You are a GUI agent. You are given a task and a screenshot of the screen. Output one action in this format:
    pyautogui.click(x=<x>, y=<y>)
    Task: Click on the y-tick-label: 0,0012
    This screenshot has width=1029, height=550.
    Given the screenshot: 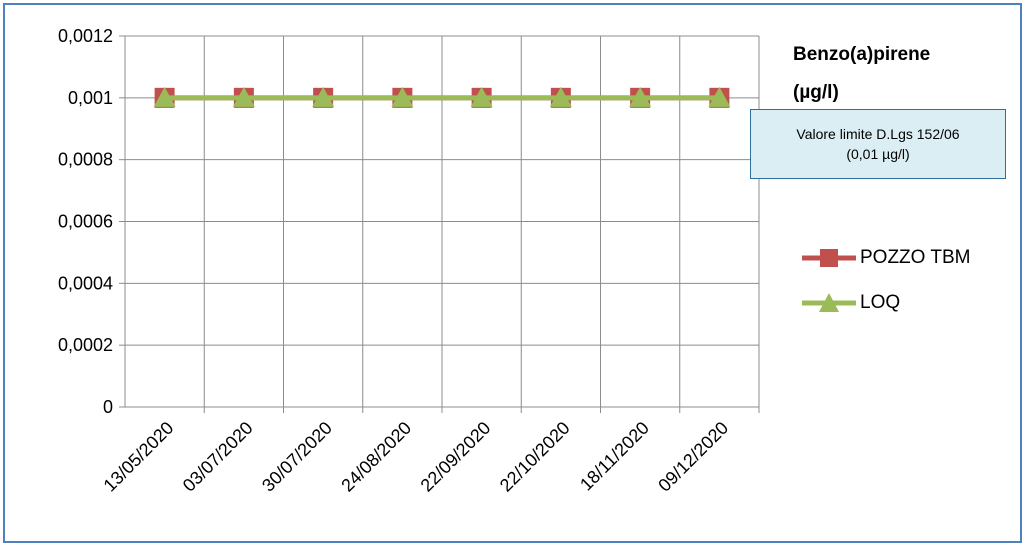 What is the action you would take?
    pyautogui.click(x=85, y=36)
    